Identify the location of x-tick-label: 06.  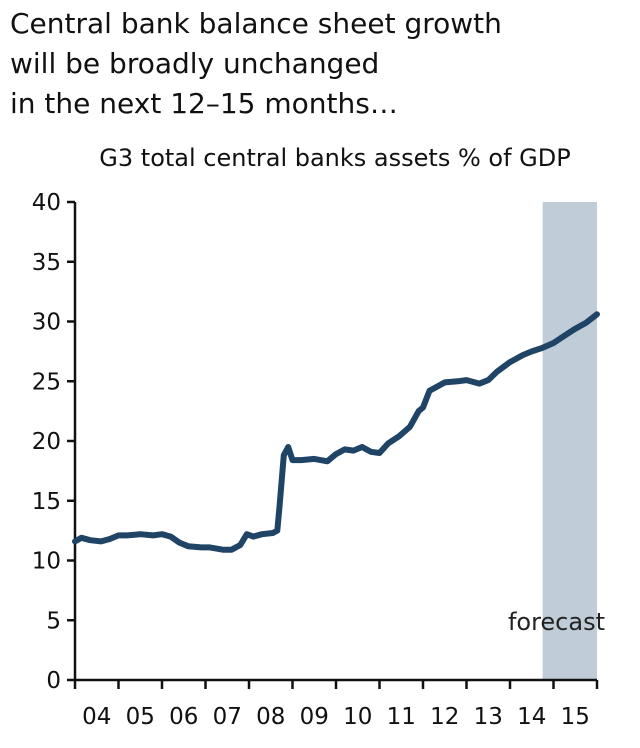
(183, 717).